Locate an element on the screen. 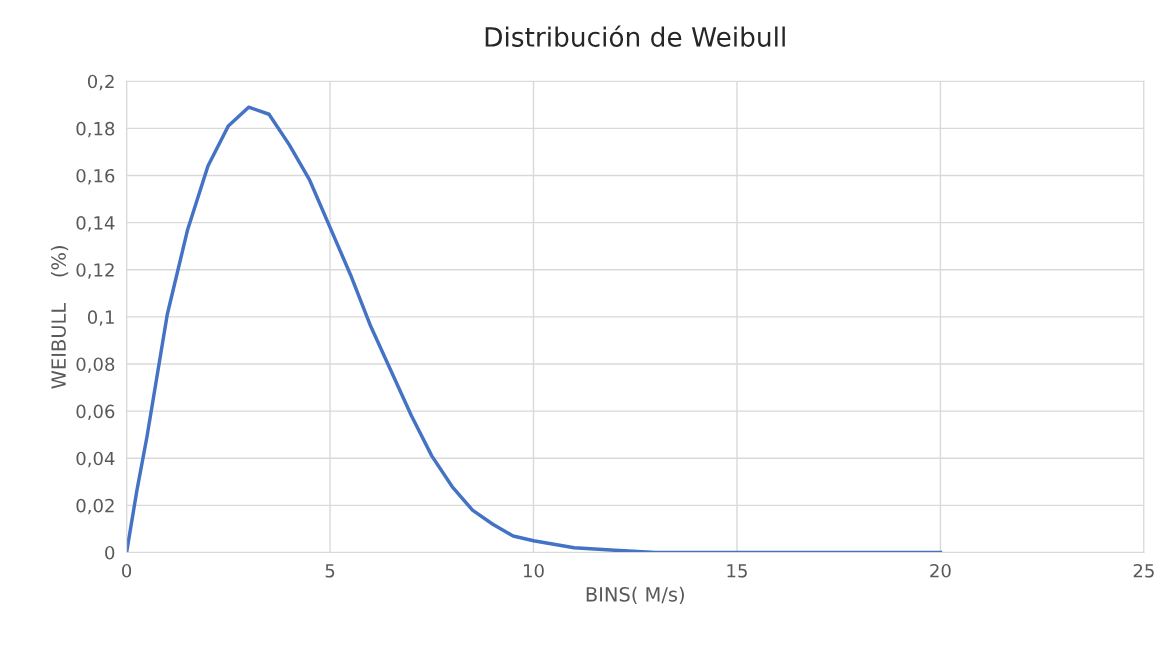 The height and width of the screenshot is (650, 1172). y-tick-label: 0,2 is located at coordinates (100, 82).